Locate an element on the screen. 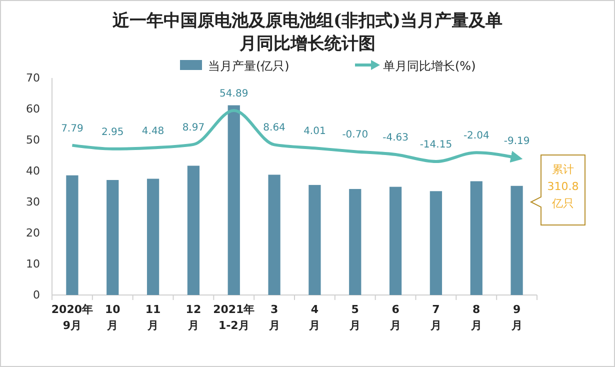  x-tick-label: 4 月 is located at coordinates (314, 317).